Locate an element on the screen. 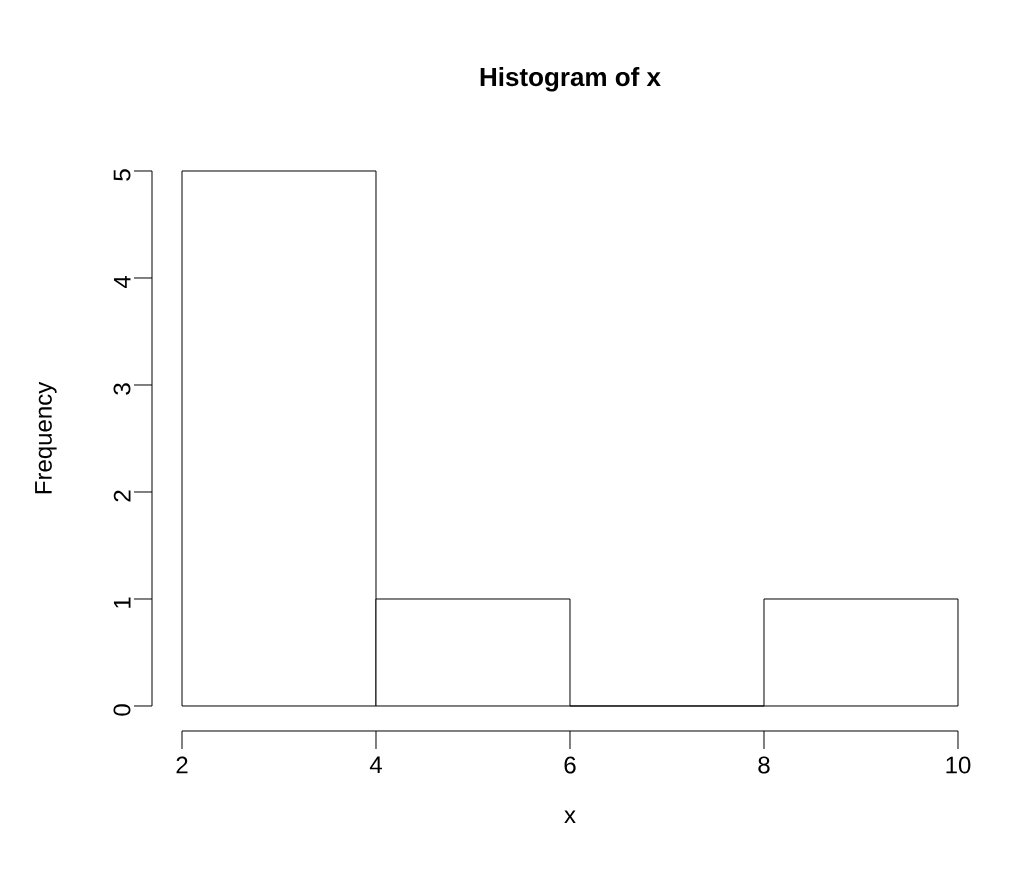 This screenshot has width=1010, height=892. x-axis-title: x is located at coordinates (570, 817).